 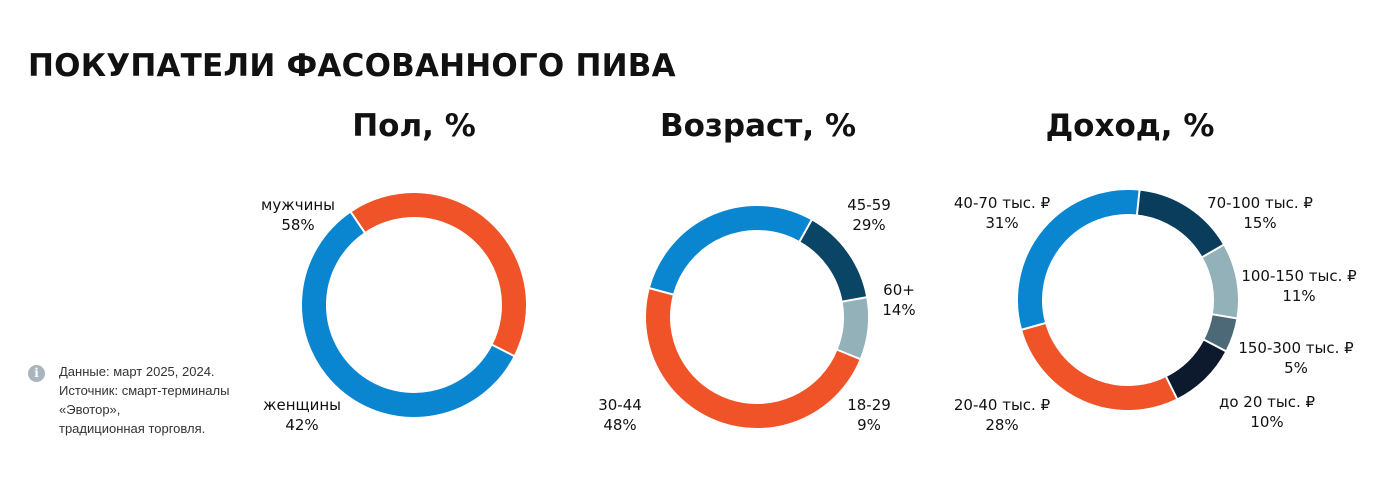 I want to click on slice-label-150-300-тыс: 150-300 тыс. ₽, so click(x=1296, y=348).